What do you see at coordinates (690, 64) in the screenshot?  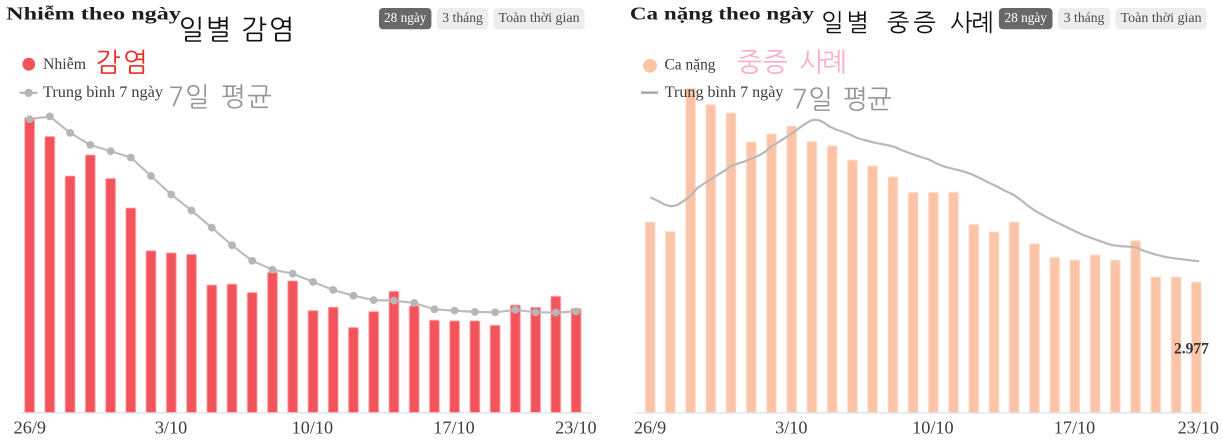 I see `svg-text: Ca nặng` at bounding box center [690, 64].